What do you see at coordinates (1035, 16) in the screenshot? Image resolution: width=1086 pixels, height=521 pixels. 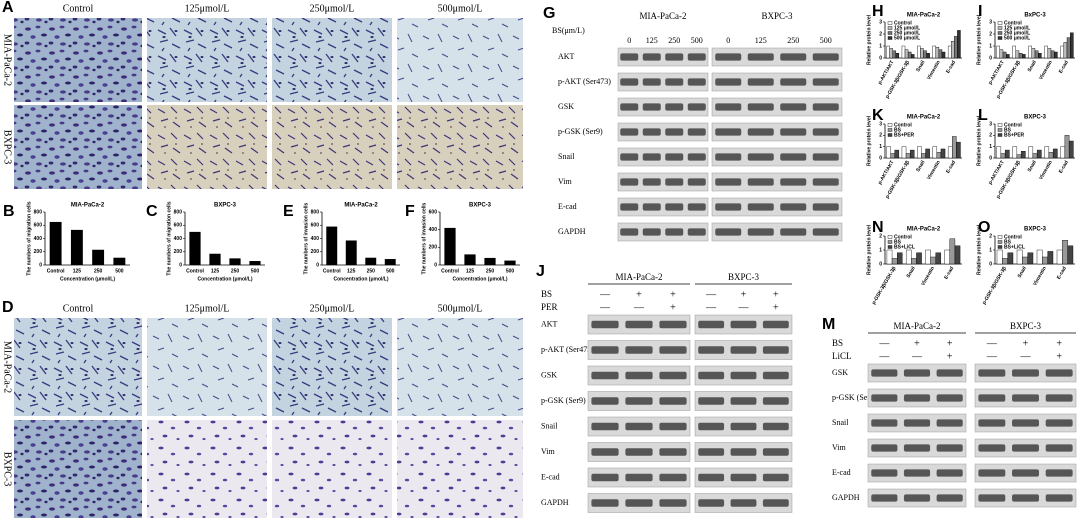 I see `chart-title: BxPC-3` at bounding box center [1035, 16].